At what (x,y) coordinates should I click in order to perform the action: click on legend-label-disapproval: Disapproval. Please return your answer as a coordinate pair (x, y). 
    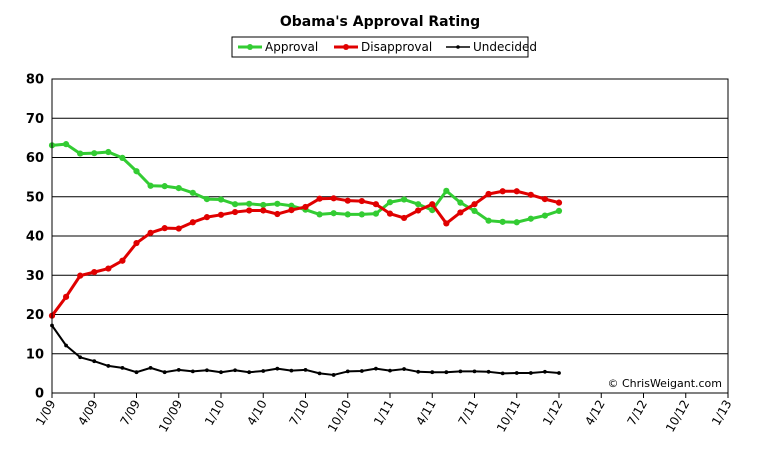
    Looking at the image, I should click on (396, 47).